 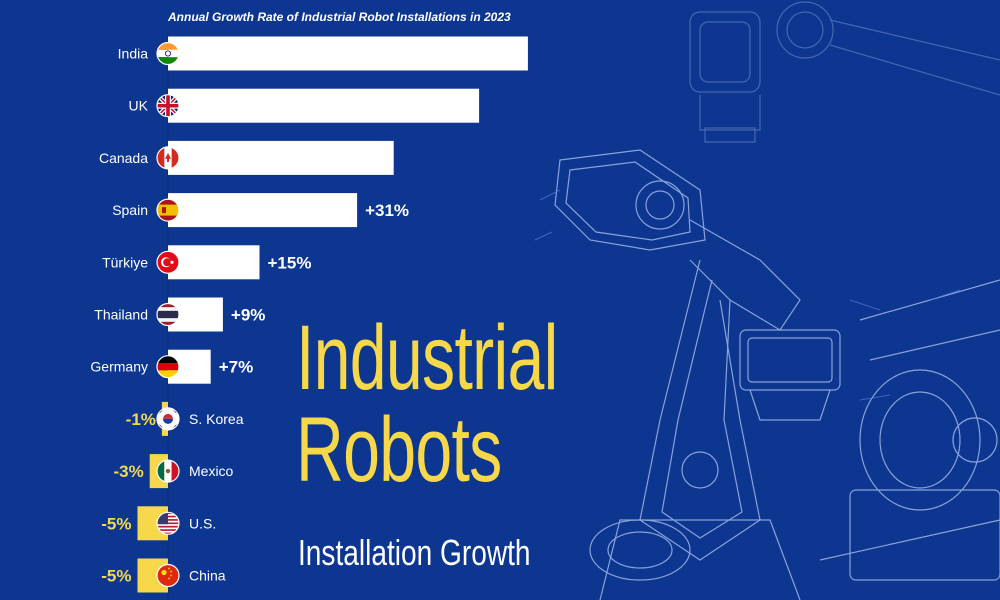 I want to click on value-label: -3%, so click(x=128, y=471).